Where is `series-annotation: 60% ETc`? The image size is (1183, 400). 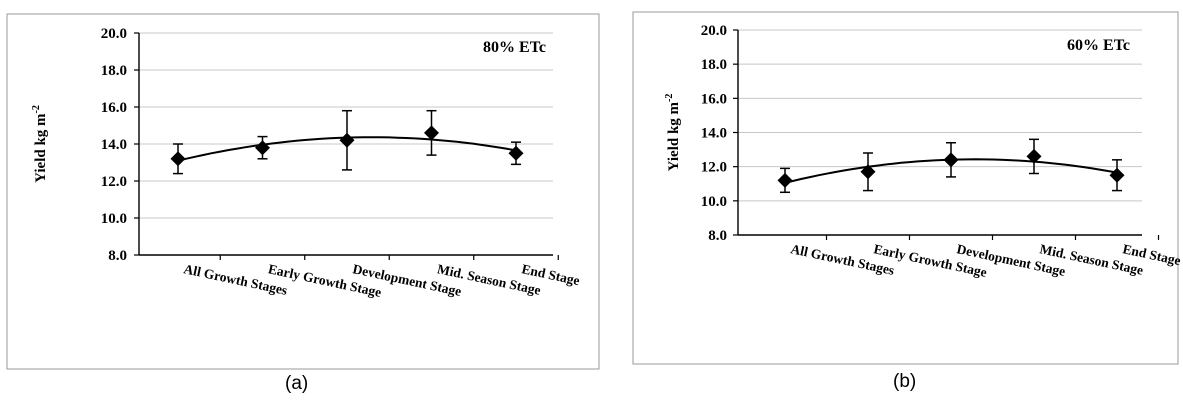
series-annotation: 60% ETc is located at coordinates (1098, 45).